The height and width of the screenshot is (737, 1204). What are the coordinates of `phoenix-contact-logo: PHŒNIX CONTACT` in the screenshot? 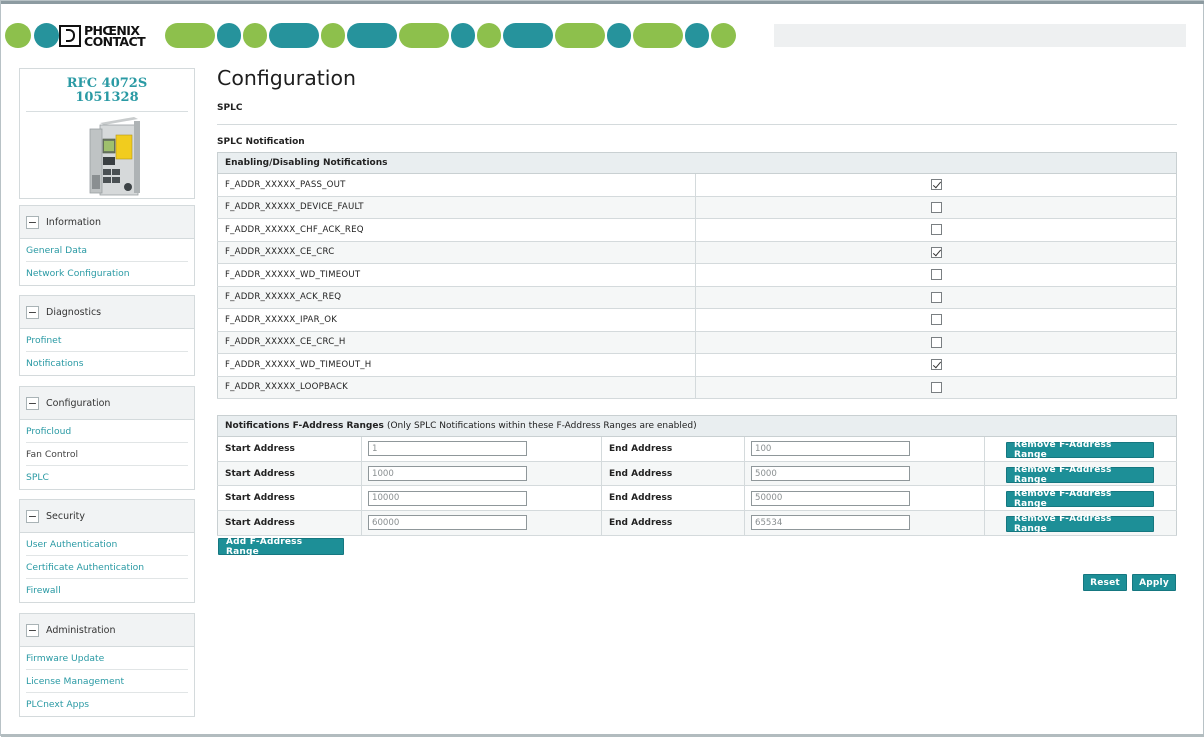 It's located at (111, 35).